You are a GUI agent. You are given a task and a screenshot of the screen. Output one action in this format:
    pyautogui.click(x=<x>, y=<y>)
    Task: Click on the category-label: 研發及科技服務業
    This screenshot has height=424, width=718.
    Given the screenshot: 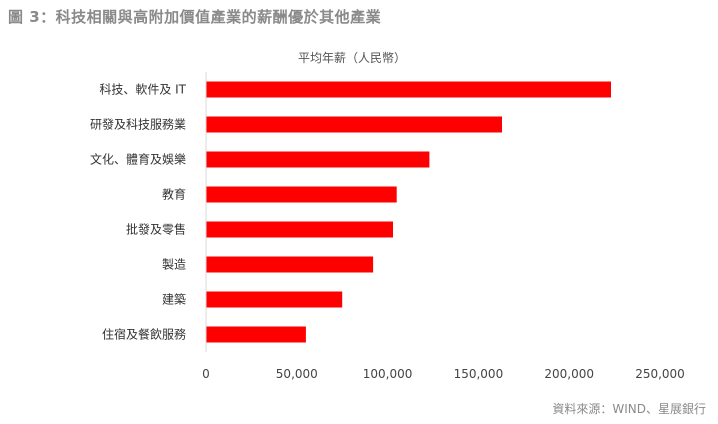 What is the action you would take?
    pyautogui.click(x=138, y=124)
    